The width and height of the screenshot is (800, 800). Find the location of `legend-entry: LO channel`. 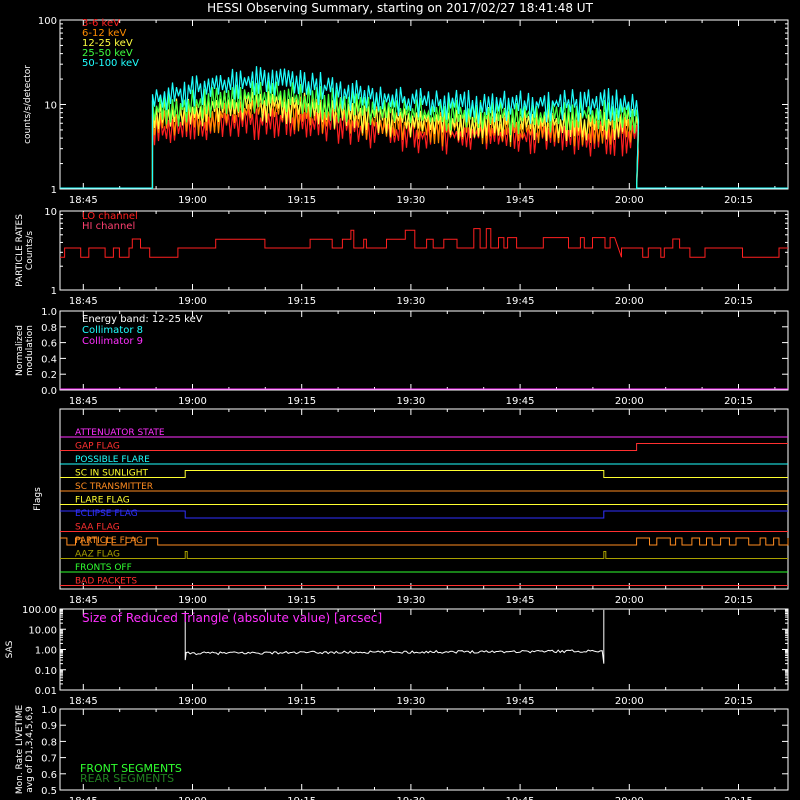

legend-entry: LO channel is located at coordinates (110, 216).